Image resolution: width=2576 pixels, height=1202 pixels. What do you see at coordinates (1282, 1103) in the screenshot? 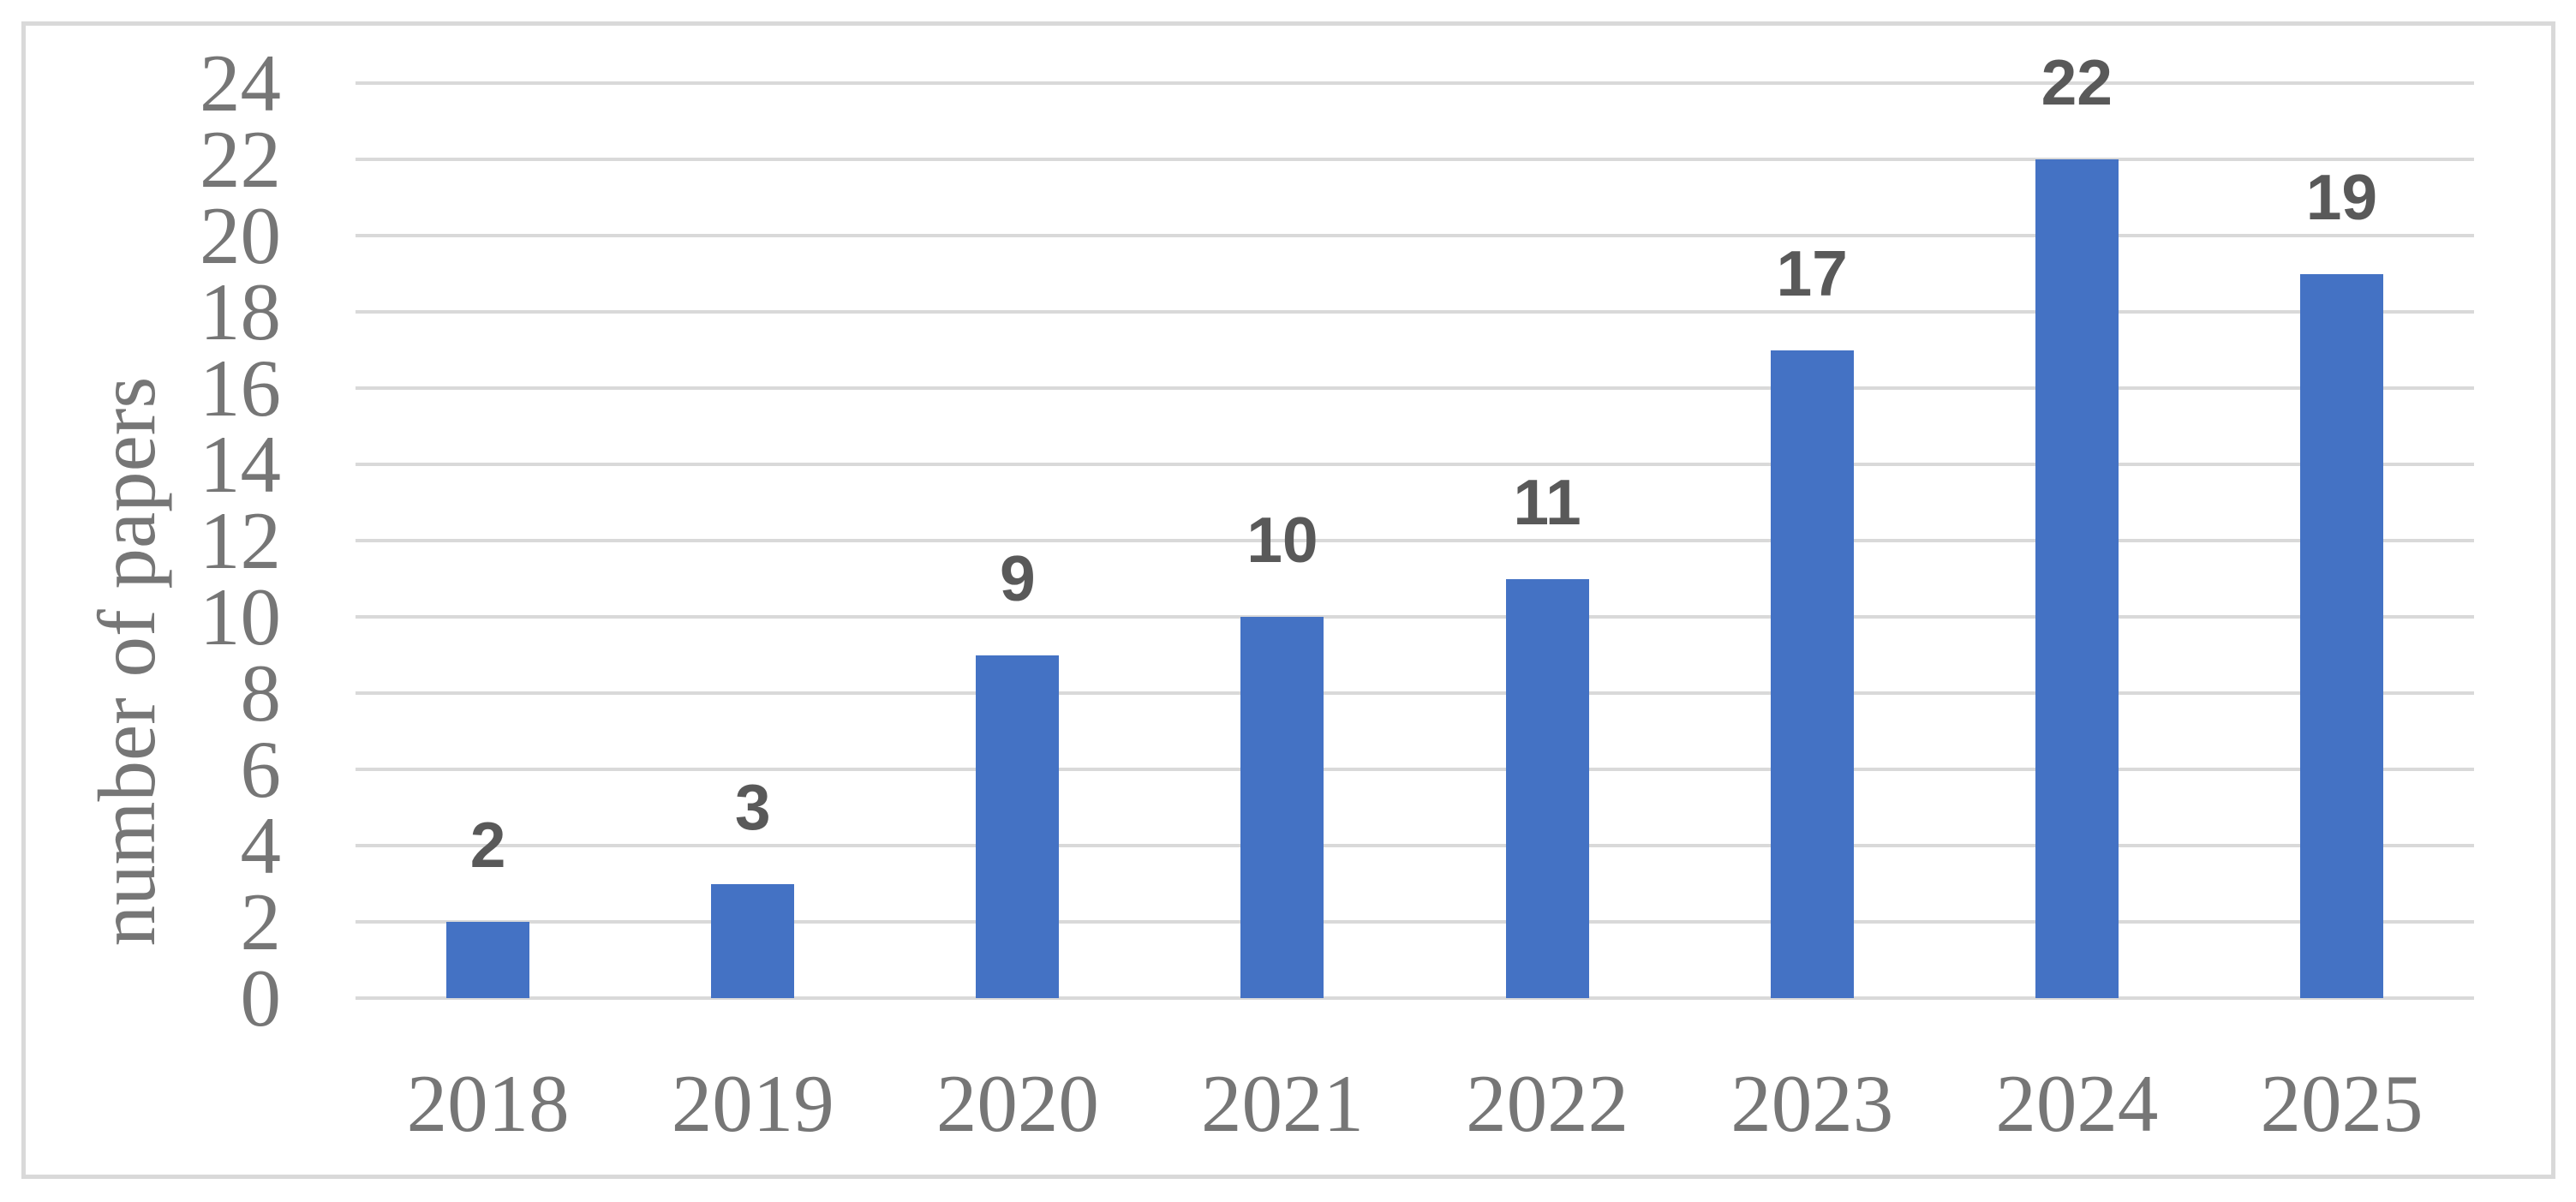
I see `x-tick-label: 2021` at bounding box center [1282, 1103].